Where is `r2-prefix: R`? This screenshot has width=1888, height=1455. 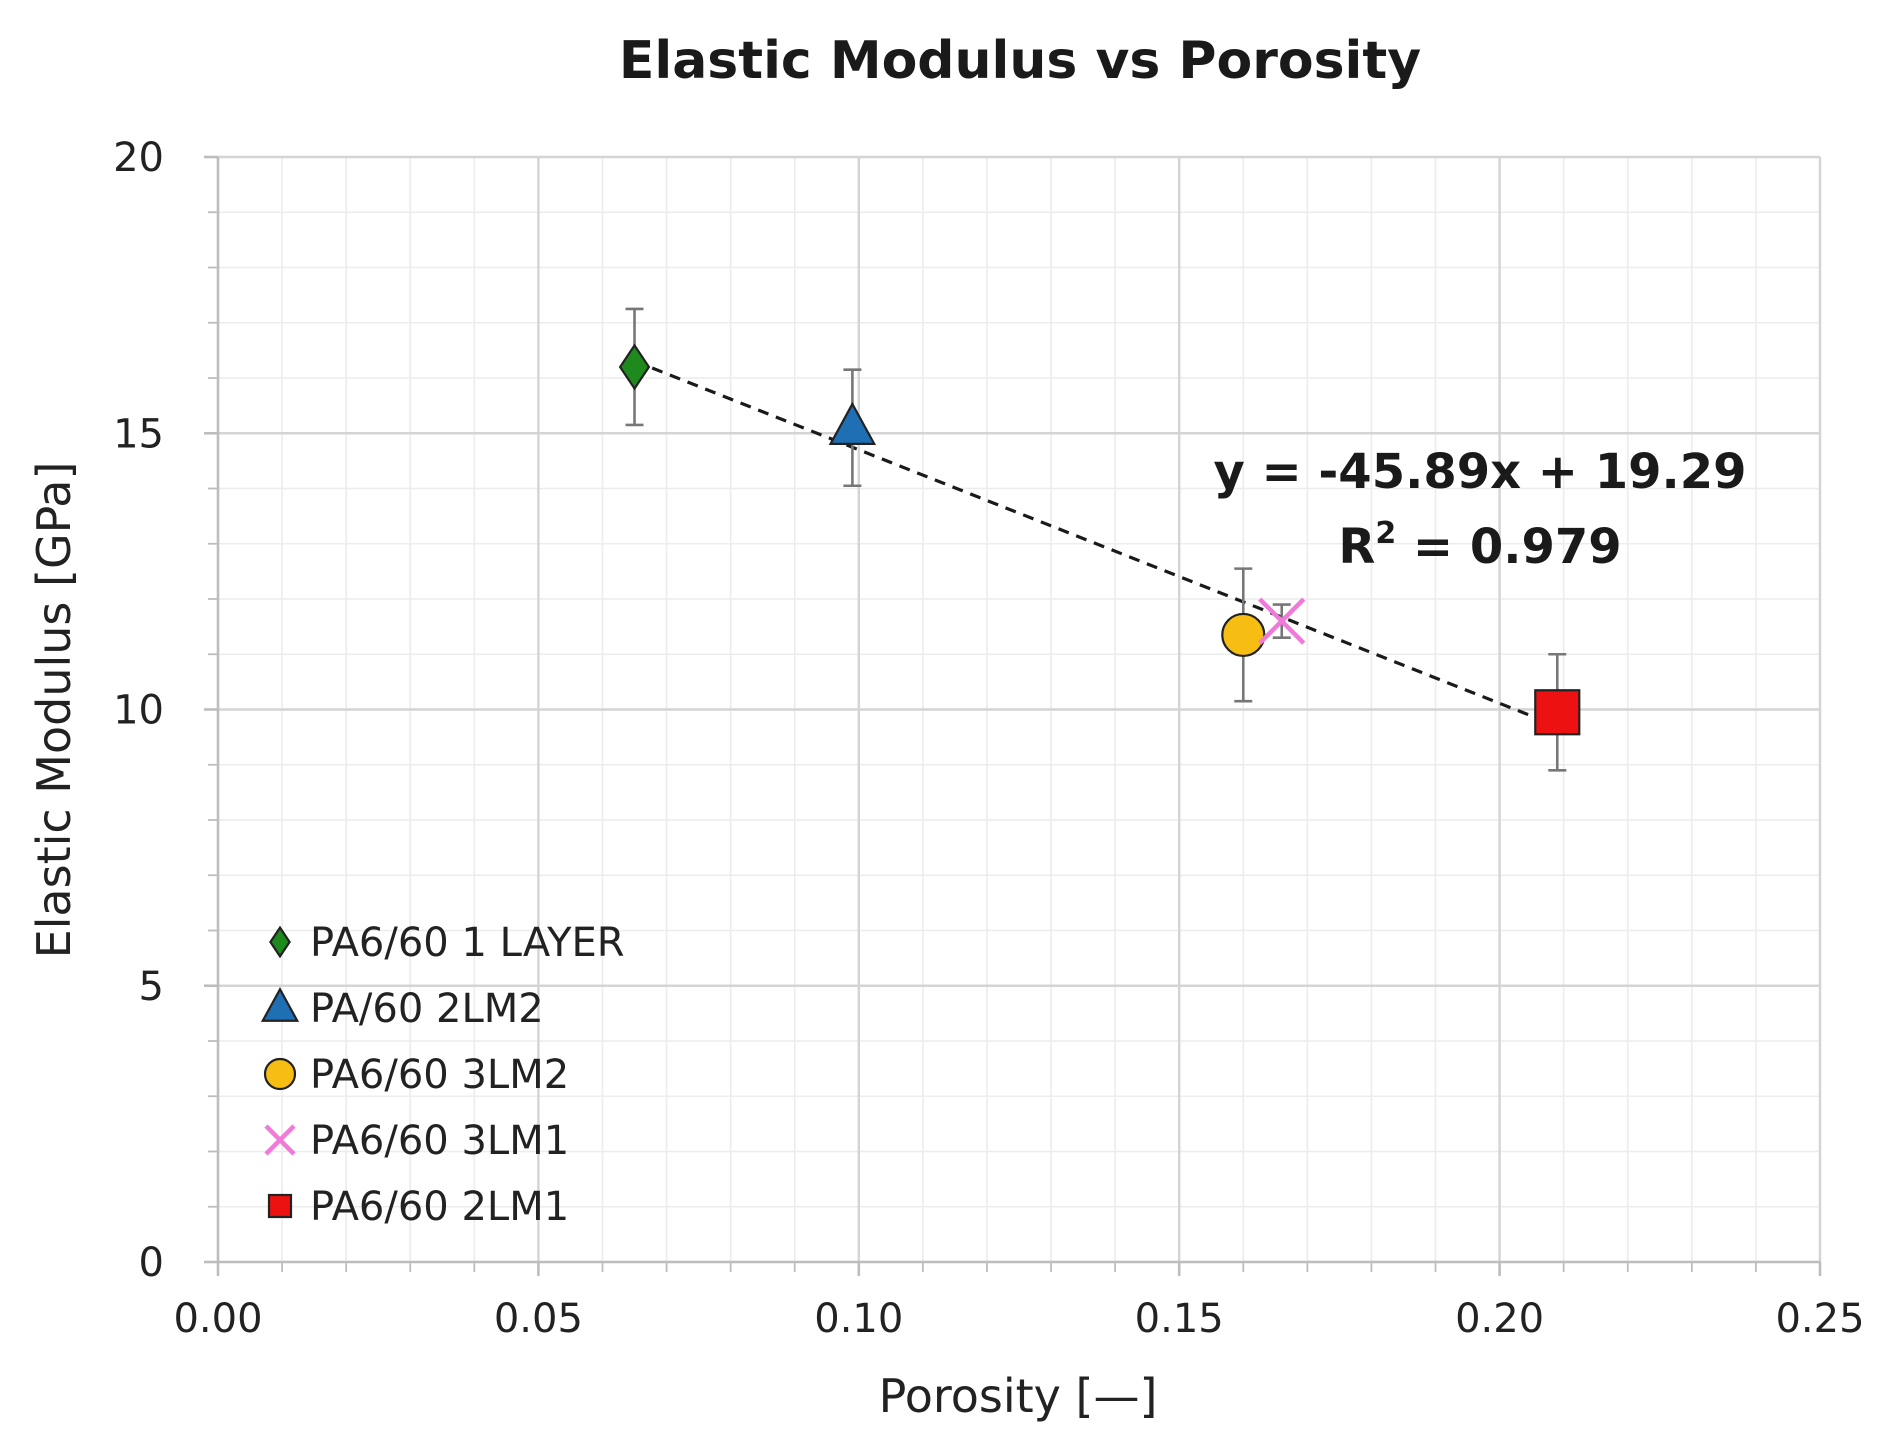 r2-prefix: R is located at coordinates (1356, 547).